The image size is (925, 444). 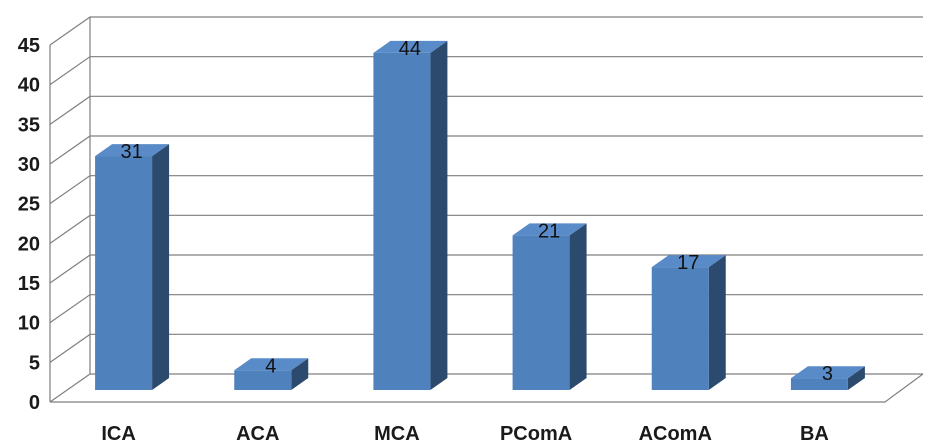 What do you see at coordinates (34, 403) in the screenshot?
I see `y-tick-label: 0` at bounding box center [34, 403].